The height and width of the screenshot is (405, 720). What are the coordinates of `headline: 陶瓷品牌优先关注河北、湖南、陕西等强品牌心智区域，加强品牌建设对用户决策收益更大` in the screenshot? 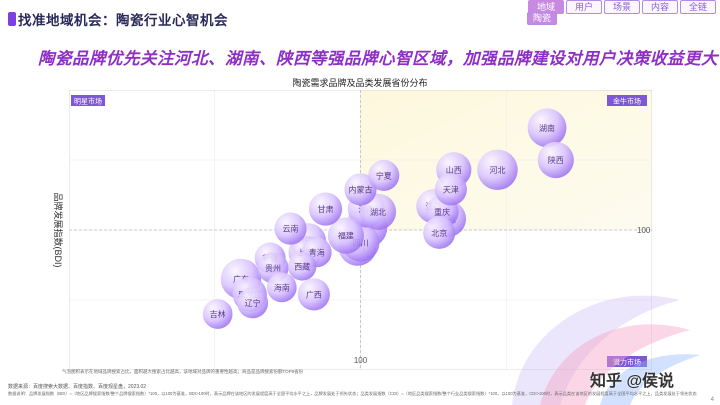 It's located at (378, 59).